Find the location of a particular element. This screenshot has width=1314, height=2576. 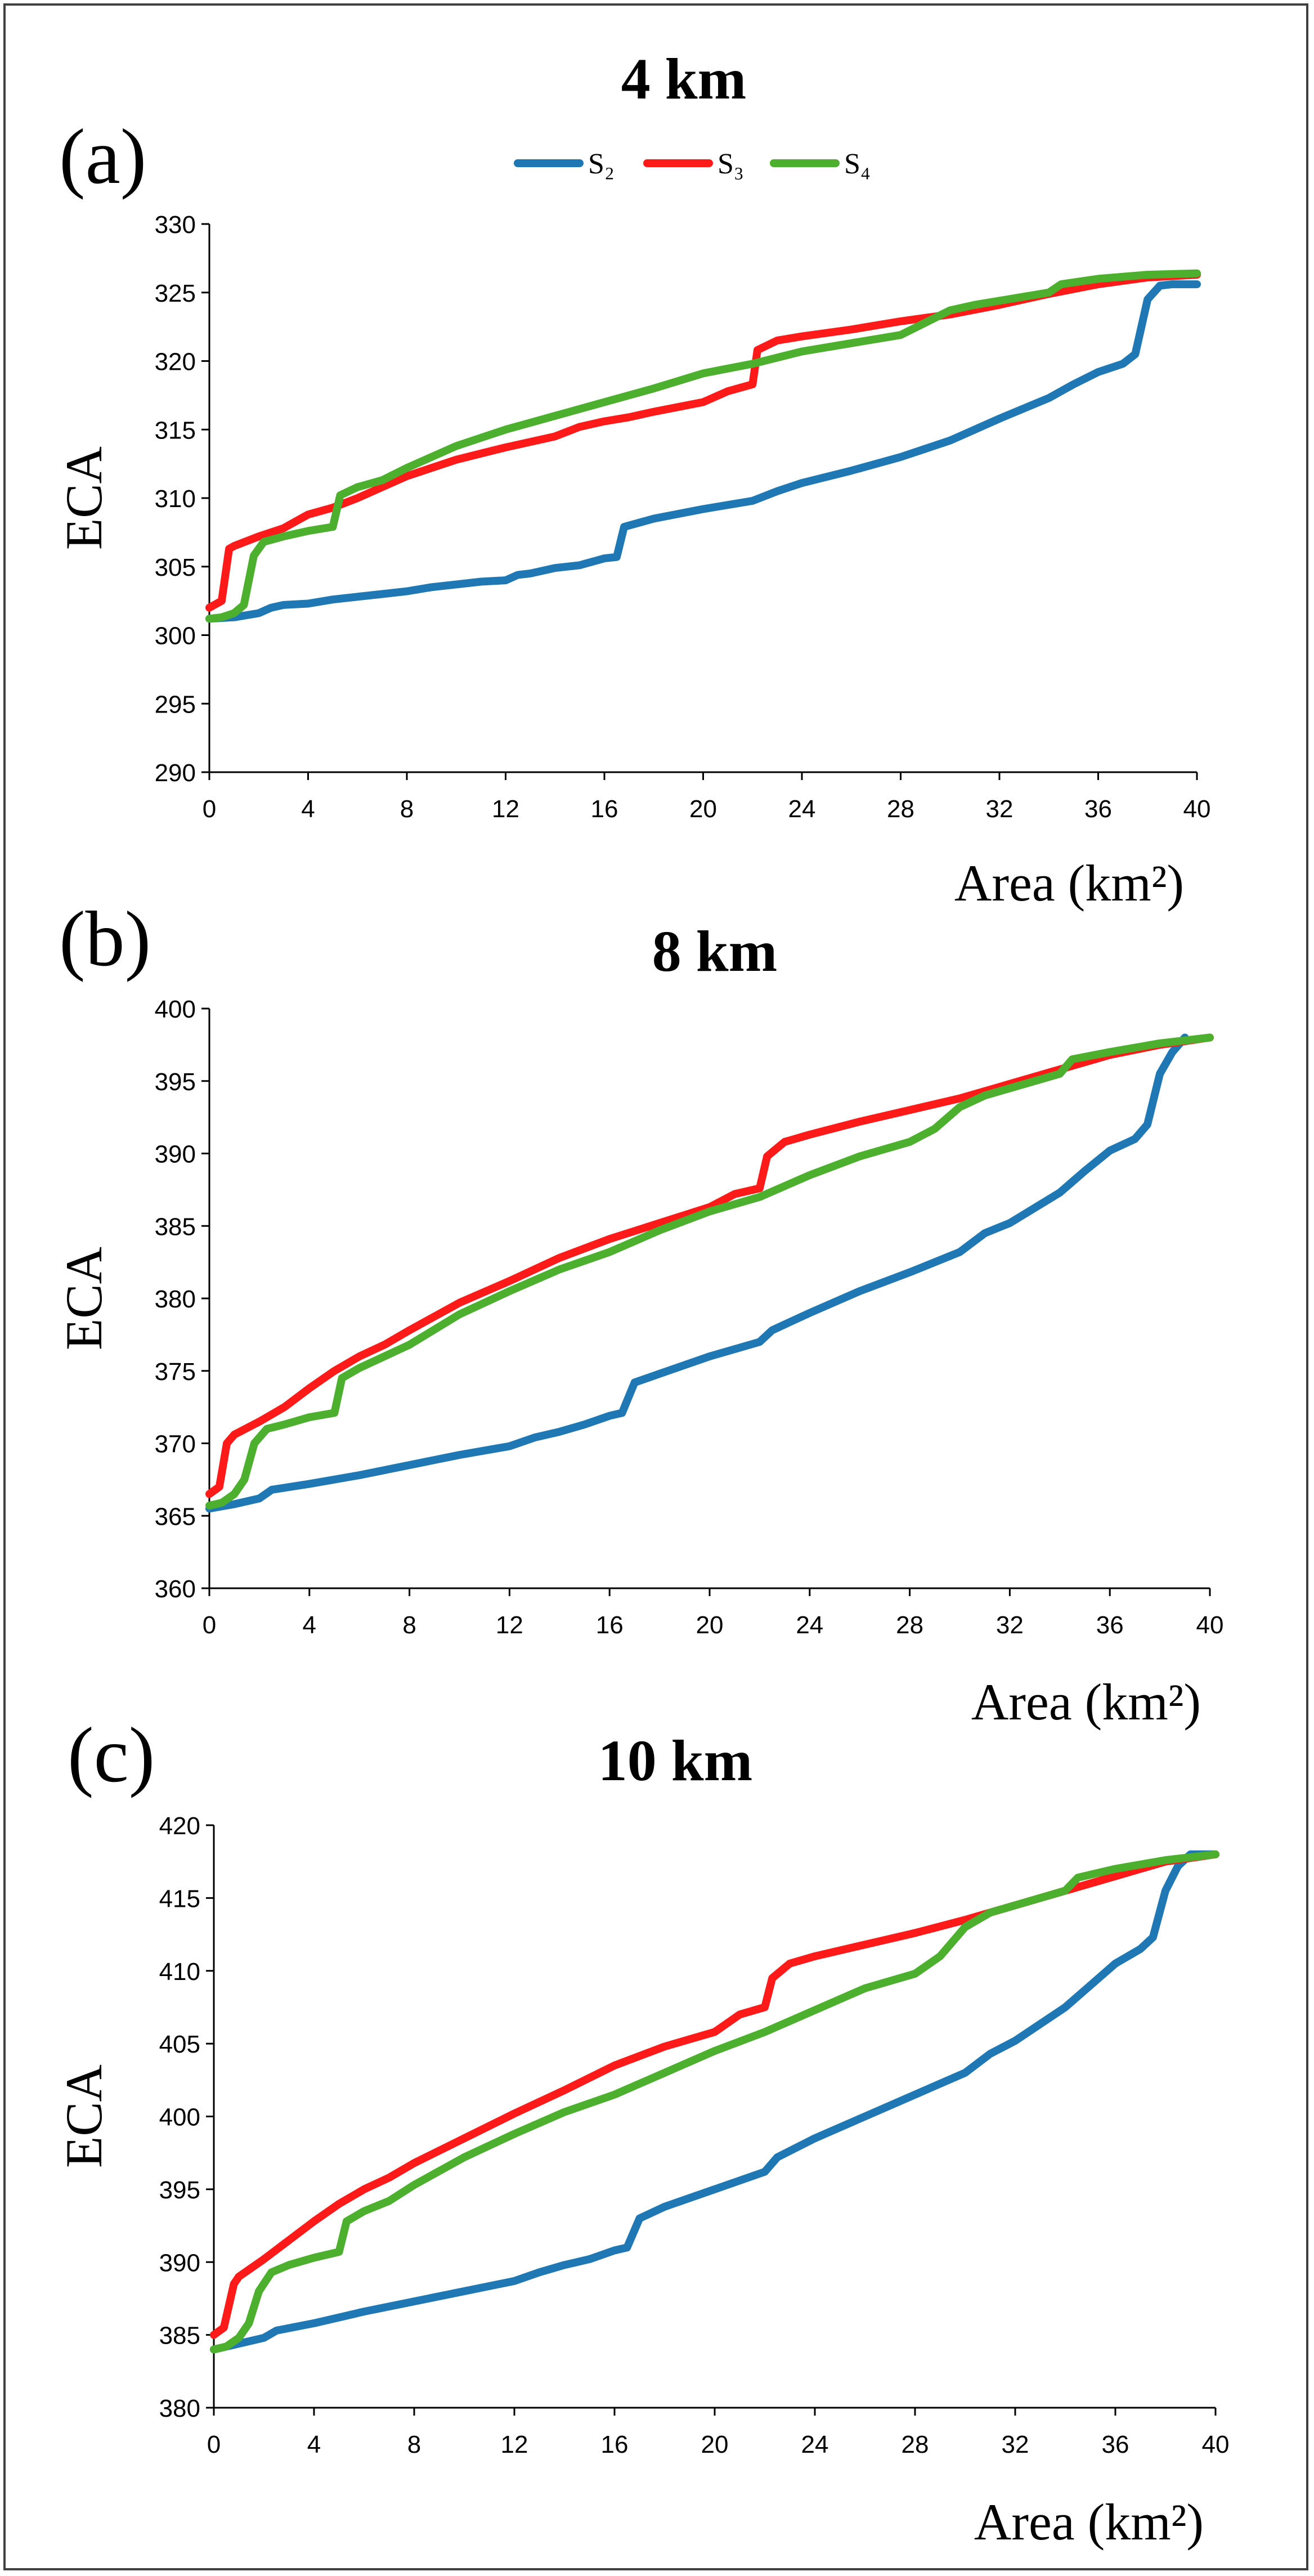

y-tick-label: 370 is located at coordinates (176, 1444).